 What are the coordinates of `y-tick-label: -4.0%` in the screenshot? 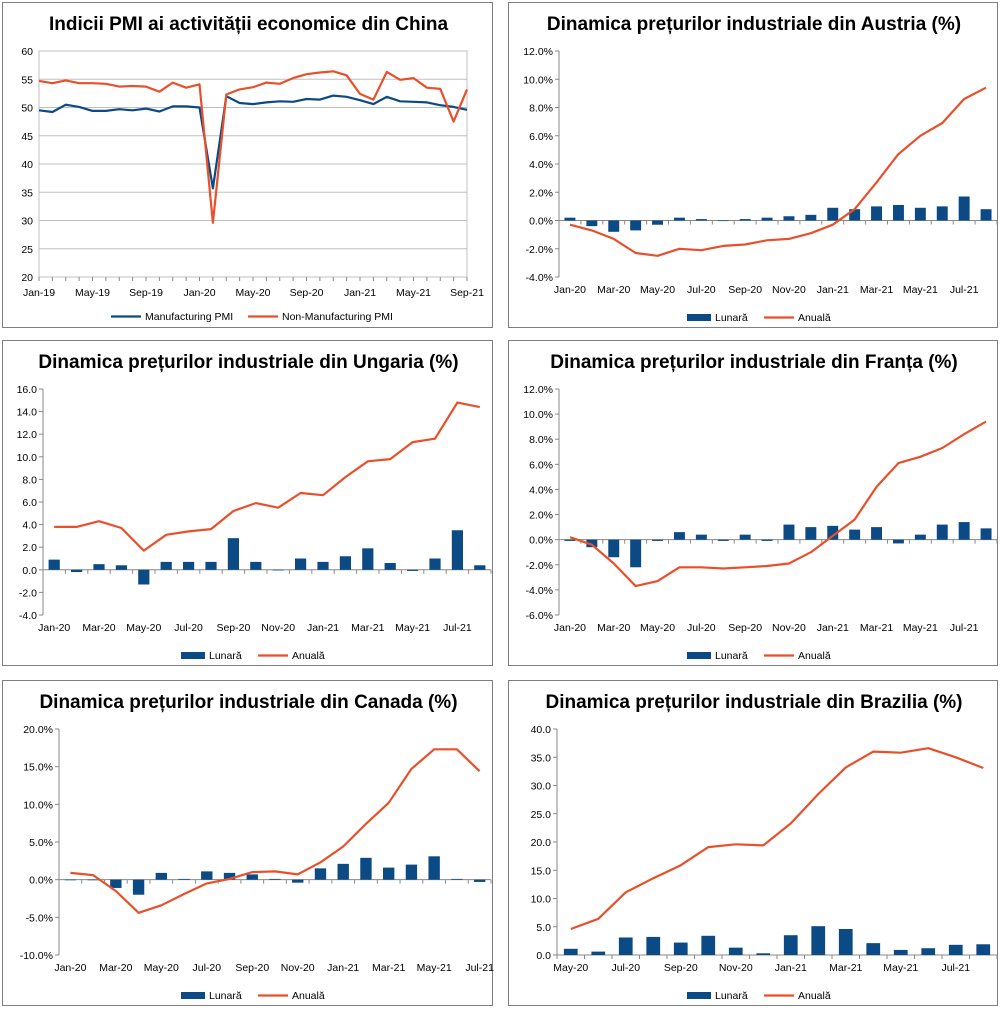 It's located at (539, 278).